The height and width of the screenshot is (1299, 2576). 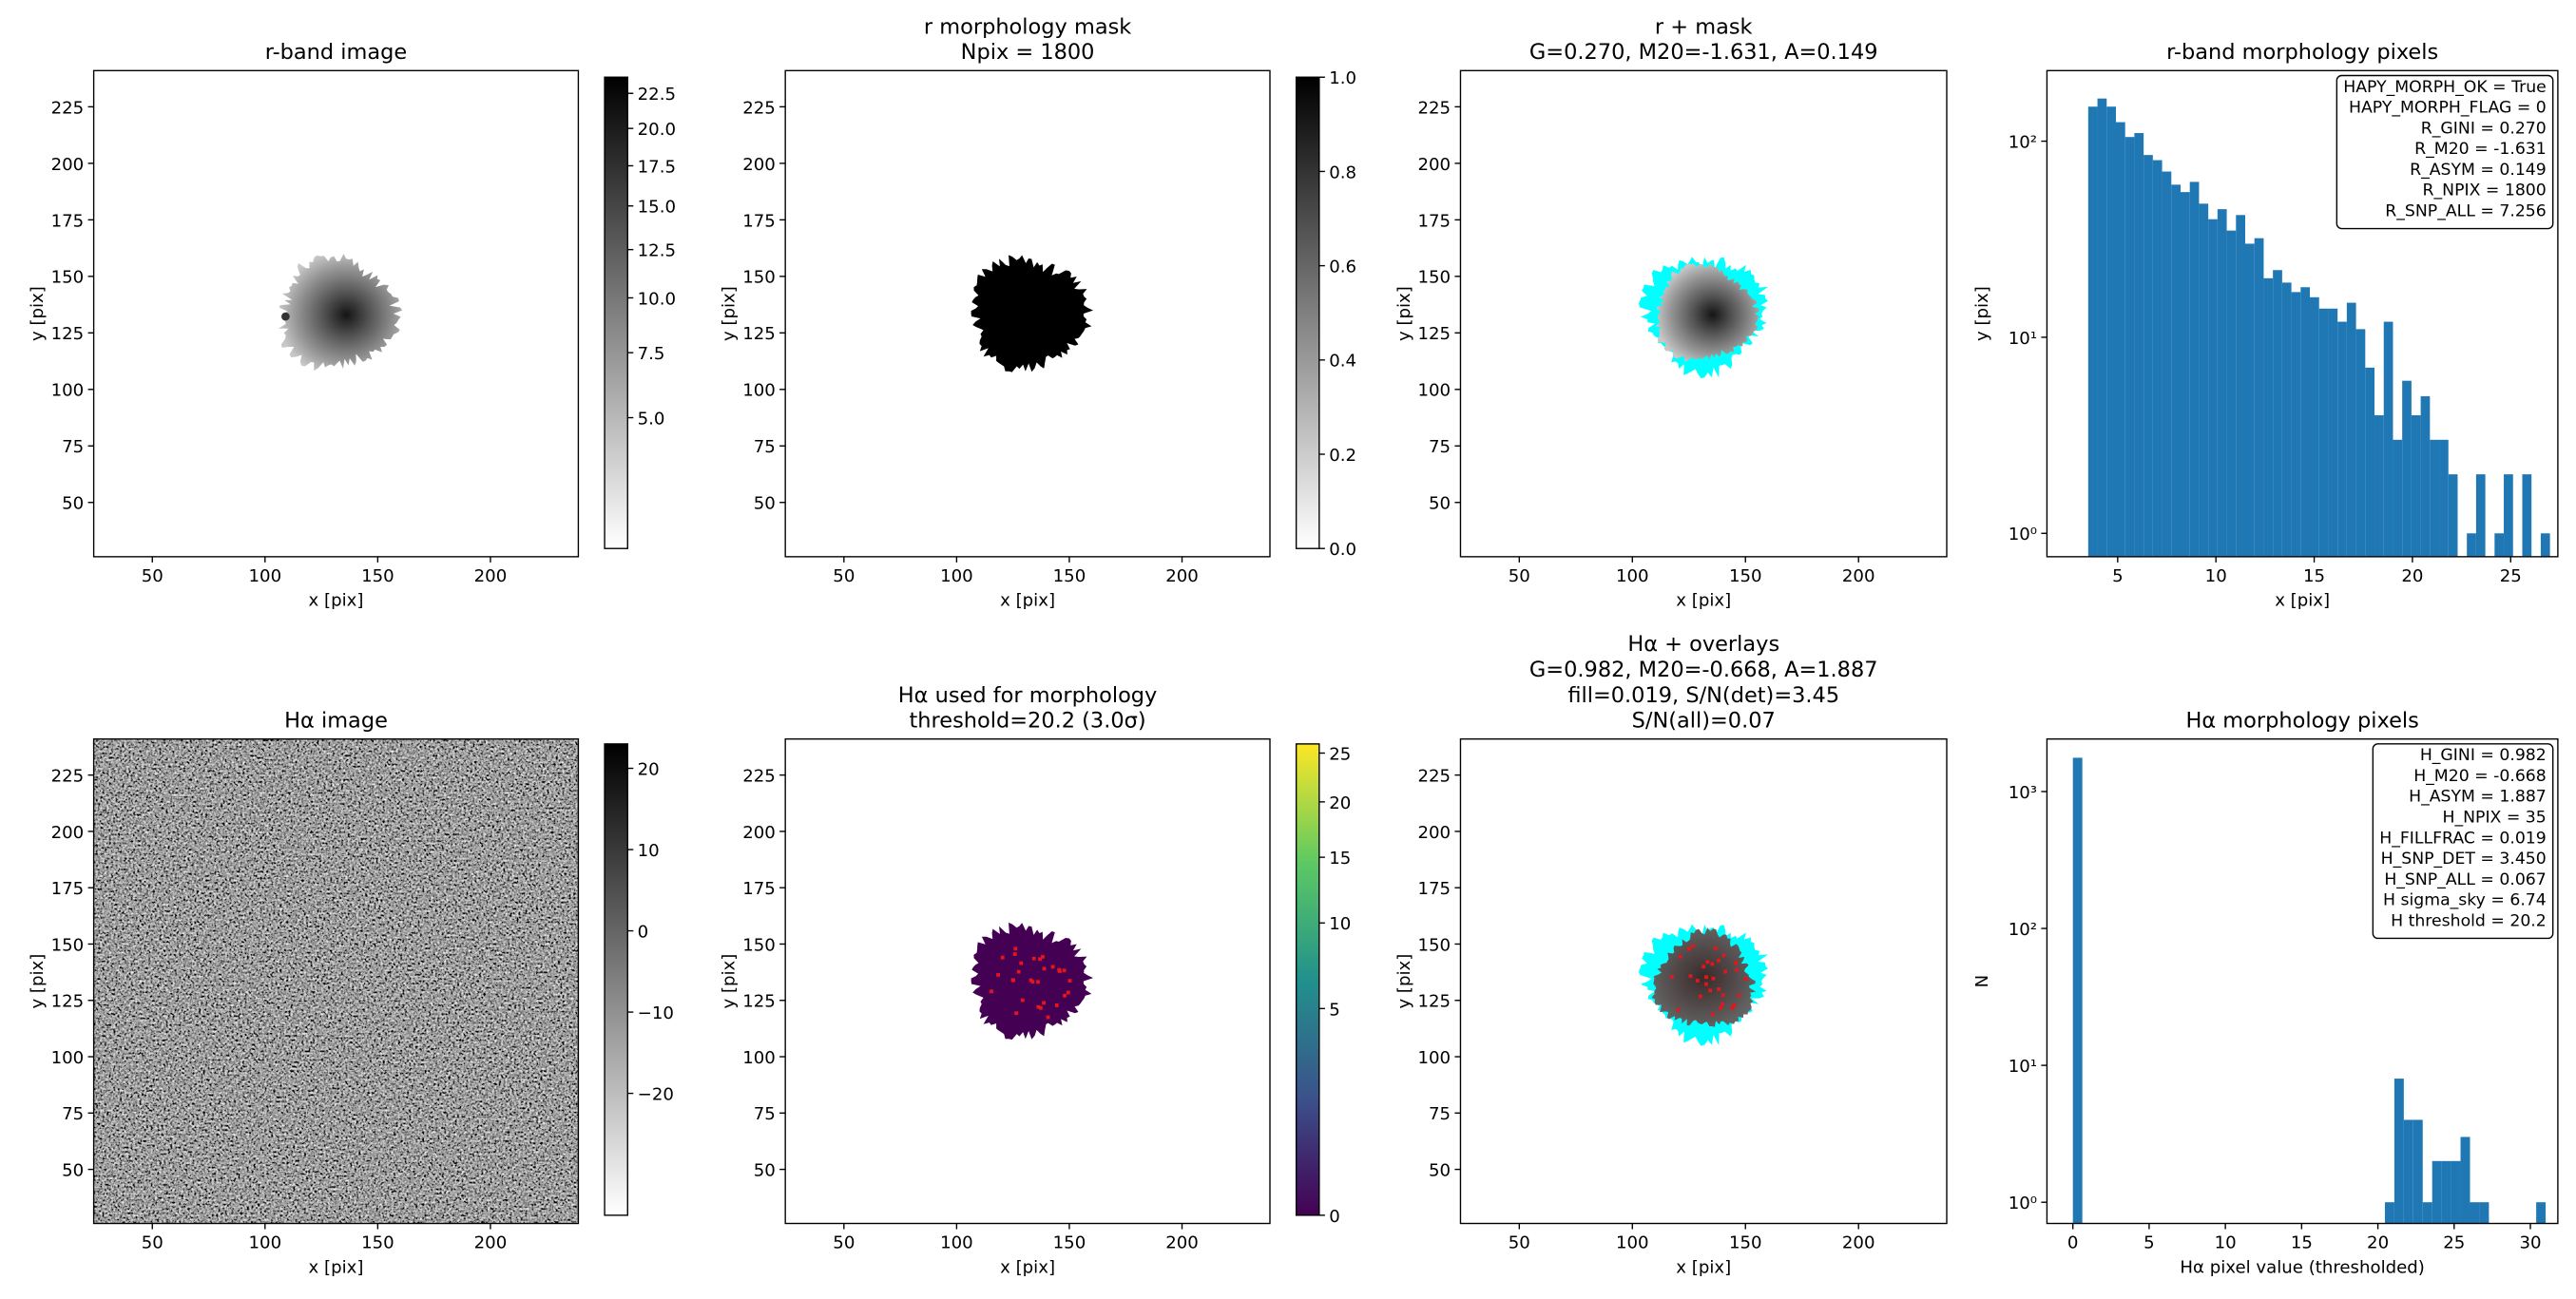 I want to click on x-tick-label: 5, so click(x=2118, y=576).